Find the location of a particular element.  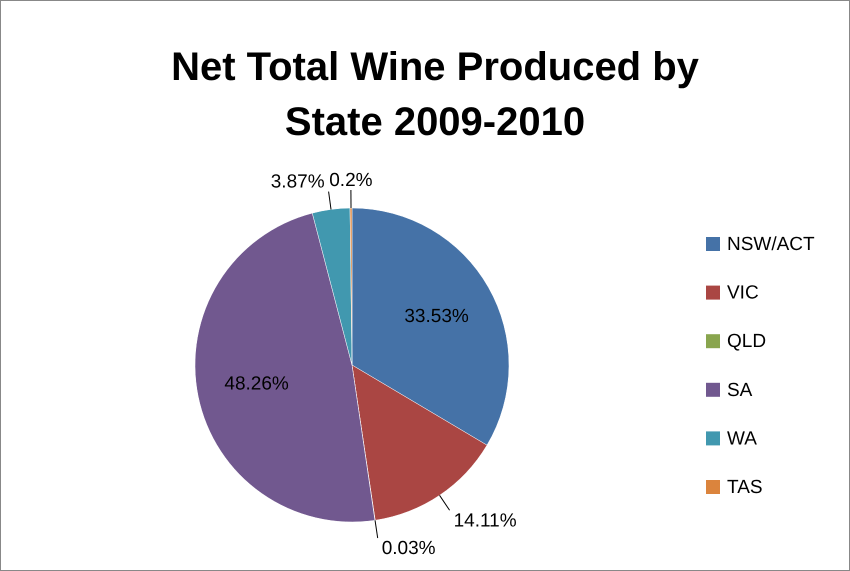

data-label: 0.2% is located at coordinates (351, 181).